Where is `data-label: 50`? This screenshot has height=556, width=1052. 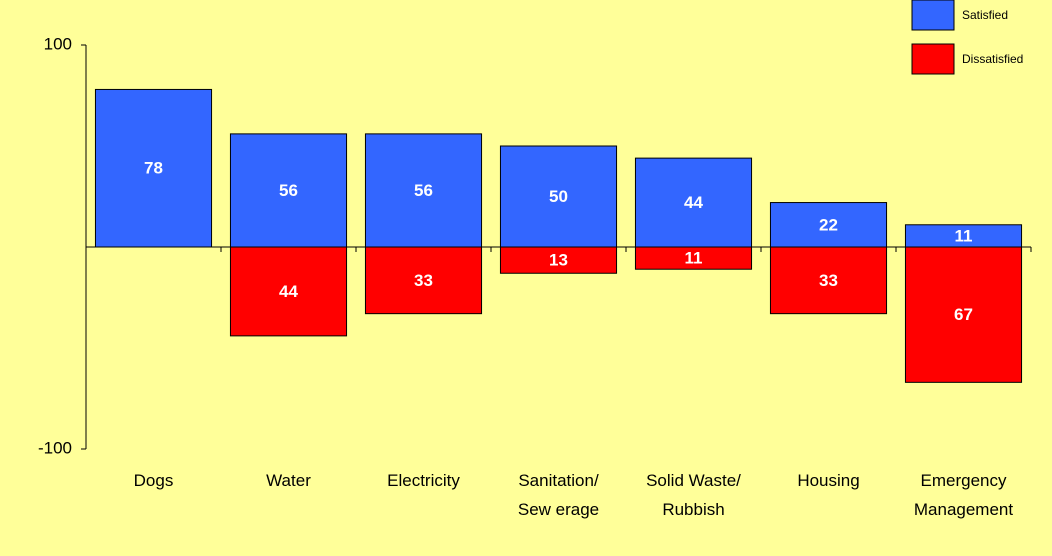
data-label: 50 is located at coordinates (558, 196).